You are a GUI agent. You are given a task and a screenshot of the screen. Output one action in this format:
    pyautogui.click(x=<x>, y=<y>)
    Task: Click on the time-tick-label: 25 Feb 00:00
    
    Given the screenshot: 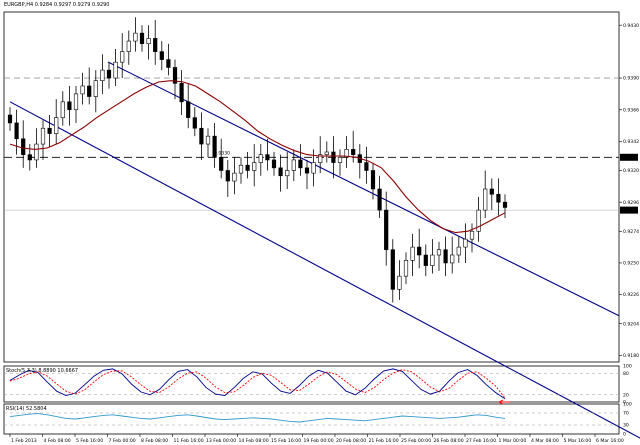 What is the action you would take?
    pyautogui.click(x=416, y=441)
    